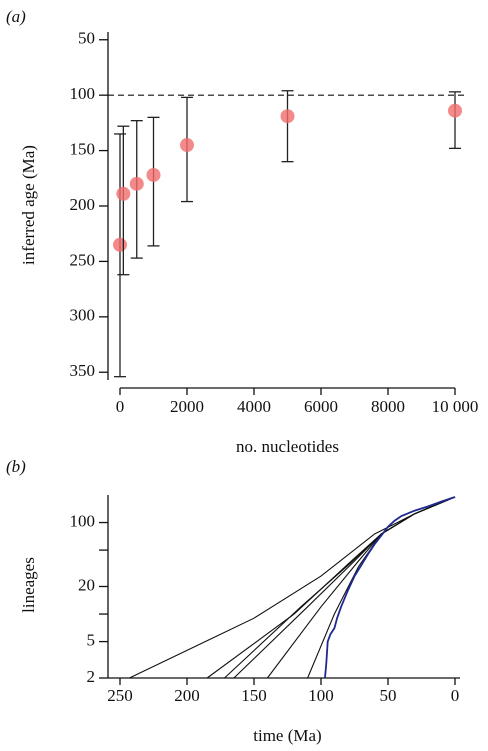 This screenshot has height=751, width=488. Describe the element at coordinates (86, 584) in the screenshot. I see `y-tick-label: 20` at that location.